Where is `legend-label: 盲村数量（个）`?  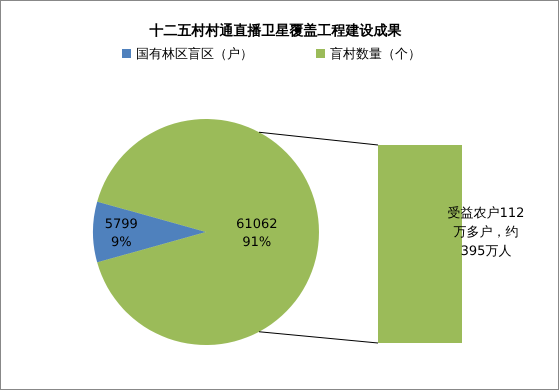
legend-label: 盲村数量（个） is located at coordinates (375, 54).